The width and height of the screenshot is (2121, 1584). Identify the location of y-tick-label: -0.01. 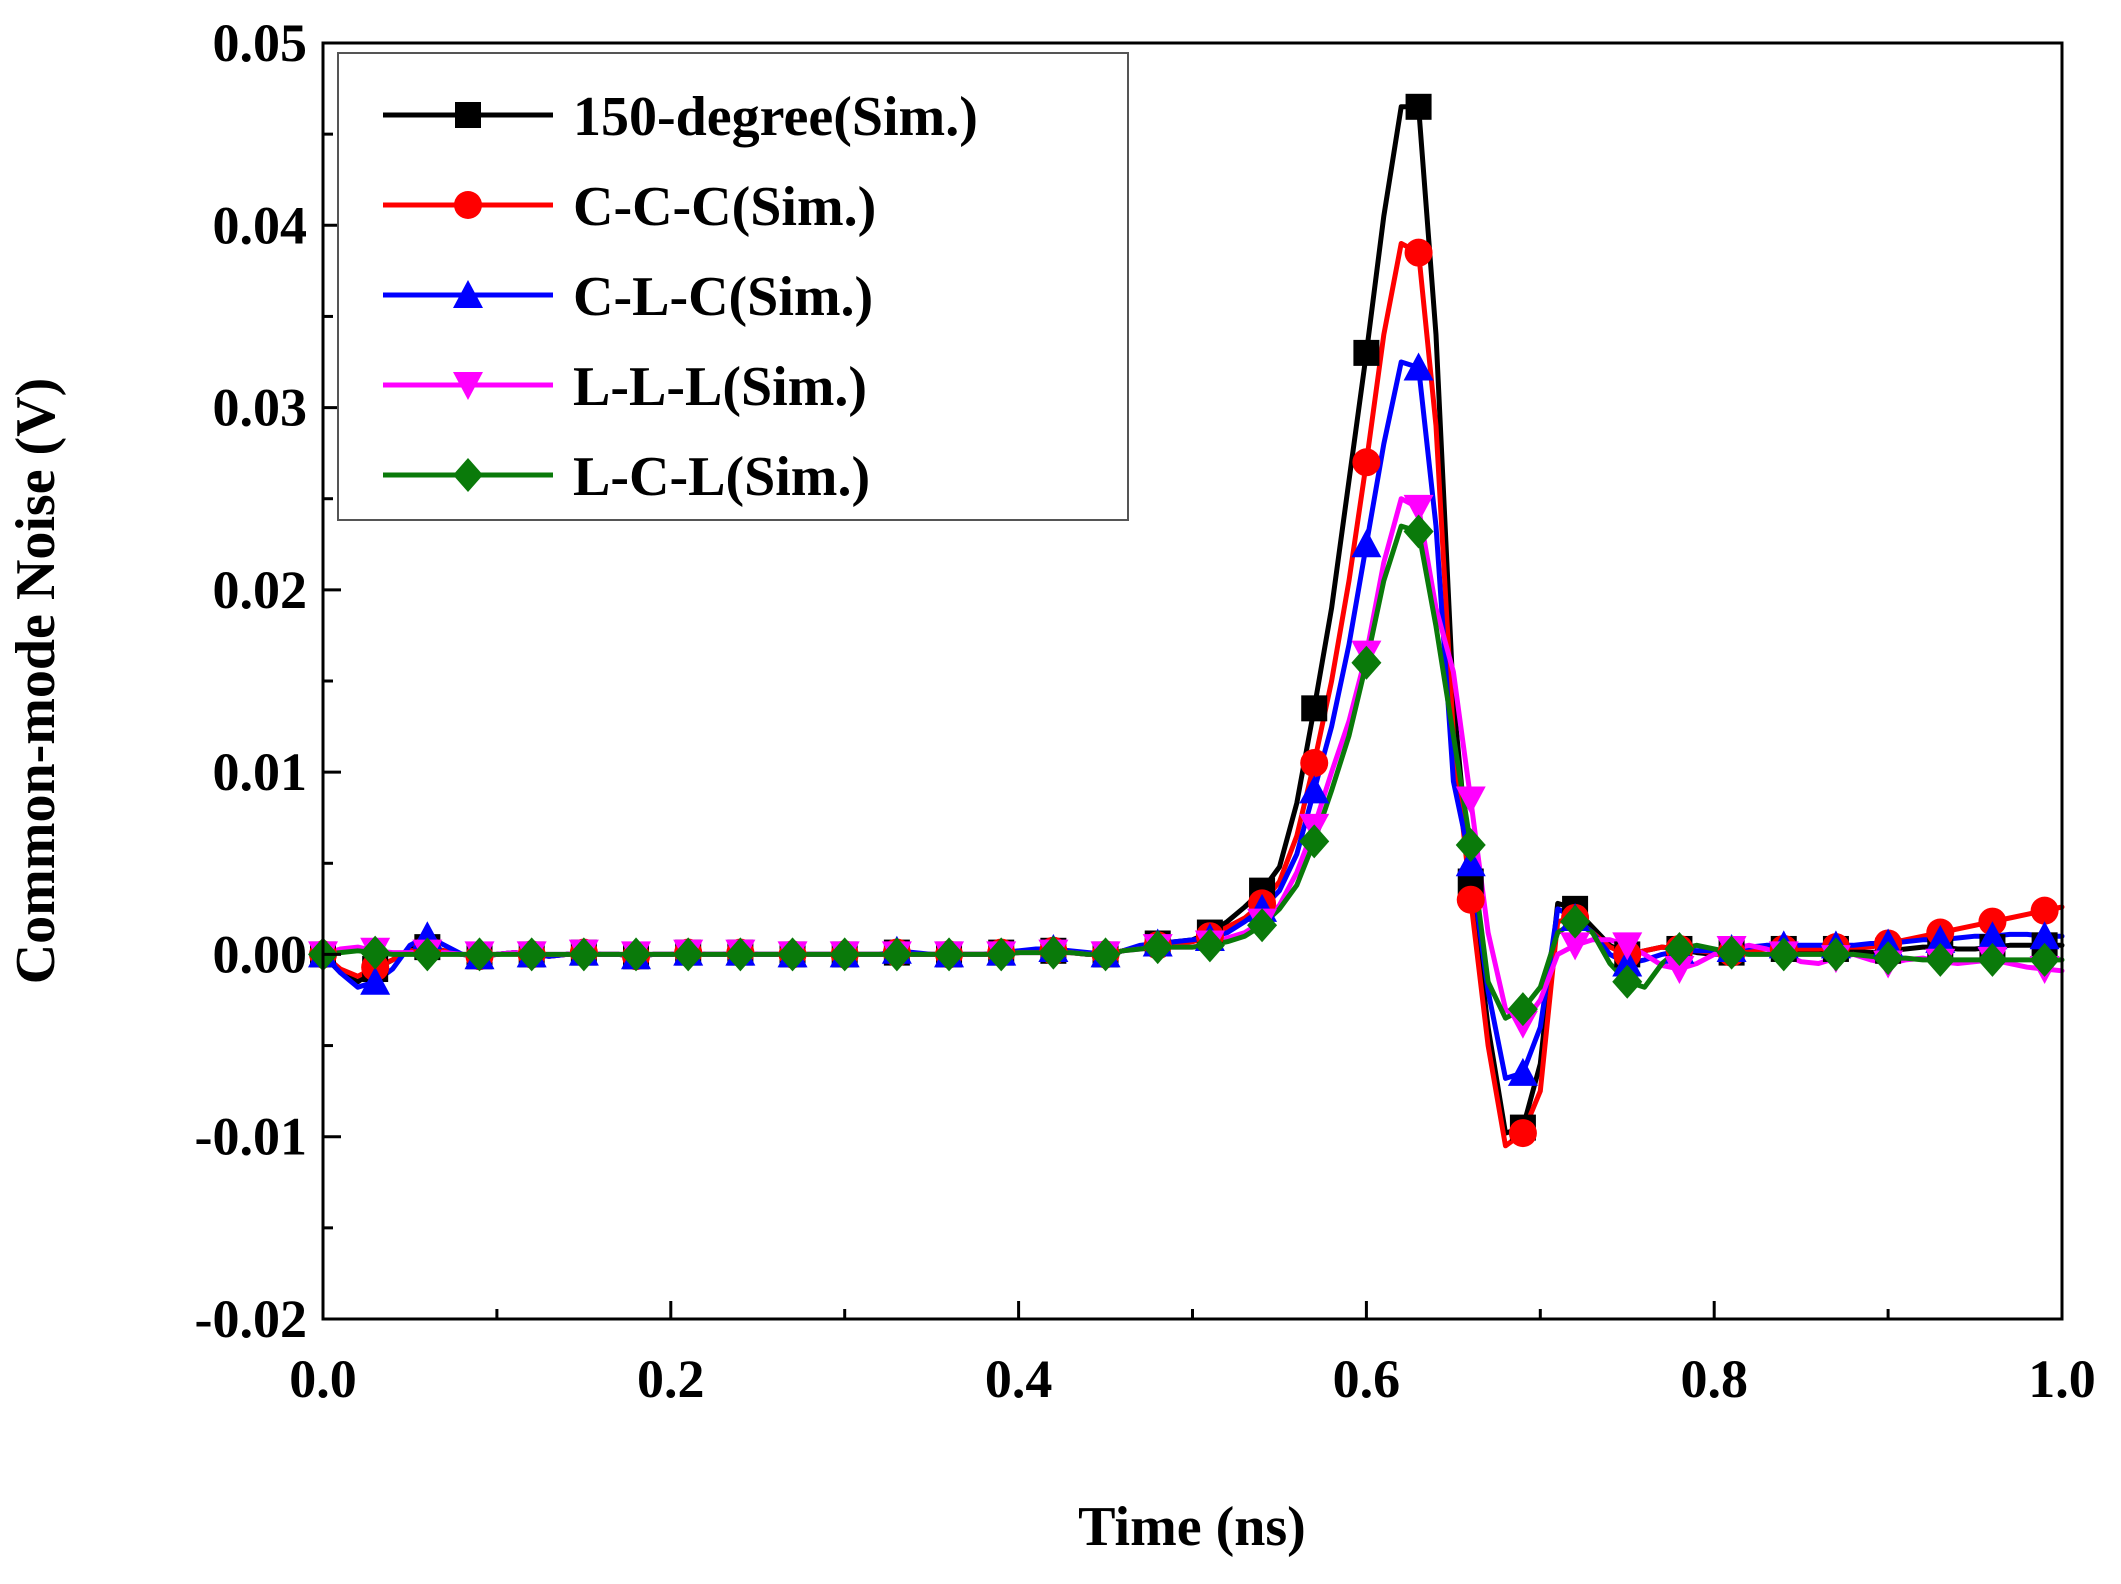
(251, 1137).